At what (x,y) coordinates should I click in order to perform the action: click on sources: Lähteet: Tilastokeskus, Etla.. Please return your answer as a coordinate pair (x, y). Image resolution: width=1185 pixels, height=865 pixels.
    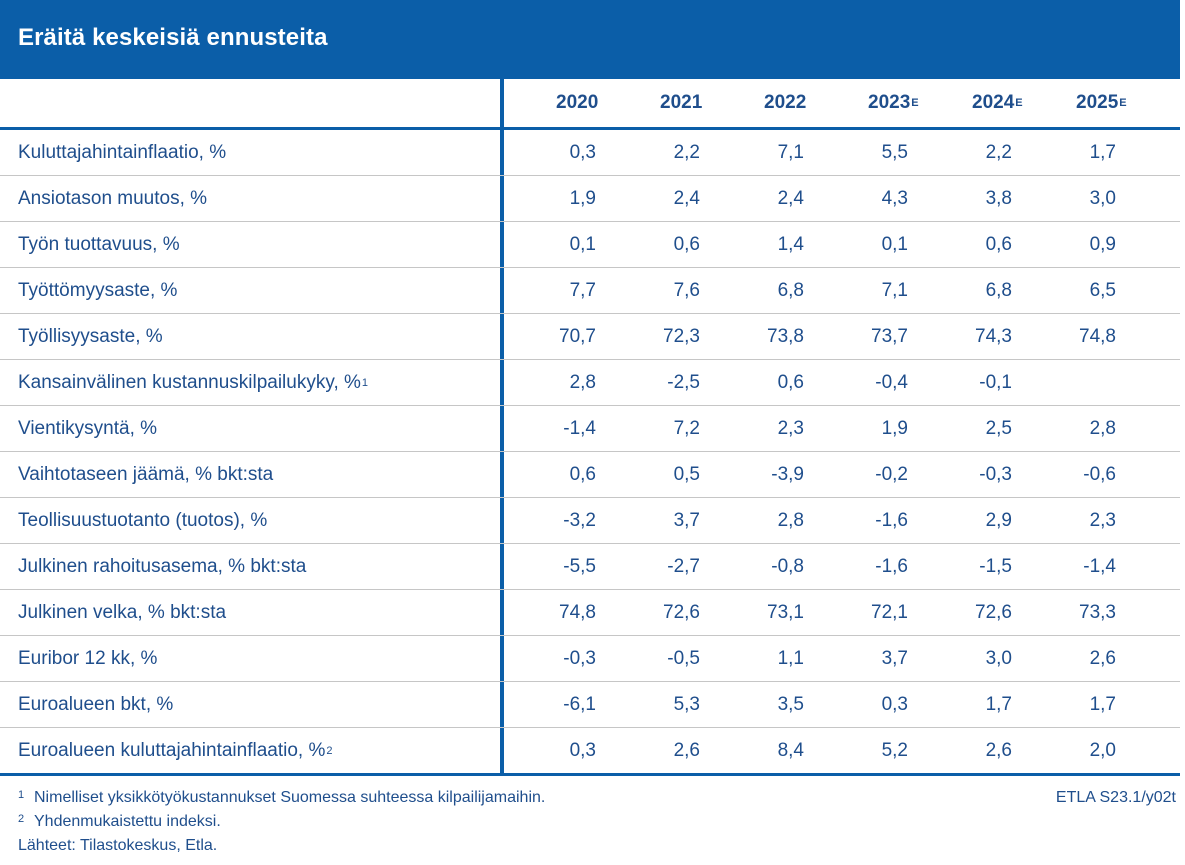
    Looking at the image, I should click on (118, 845).